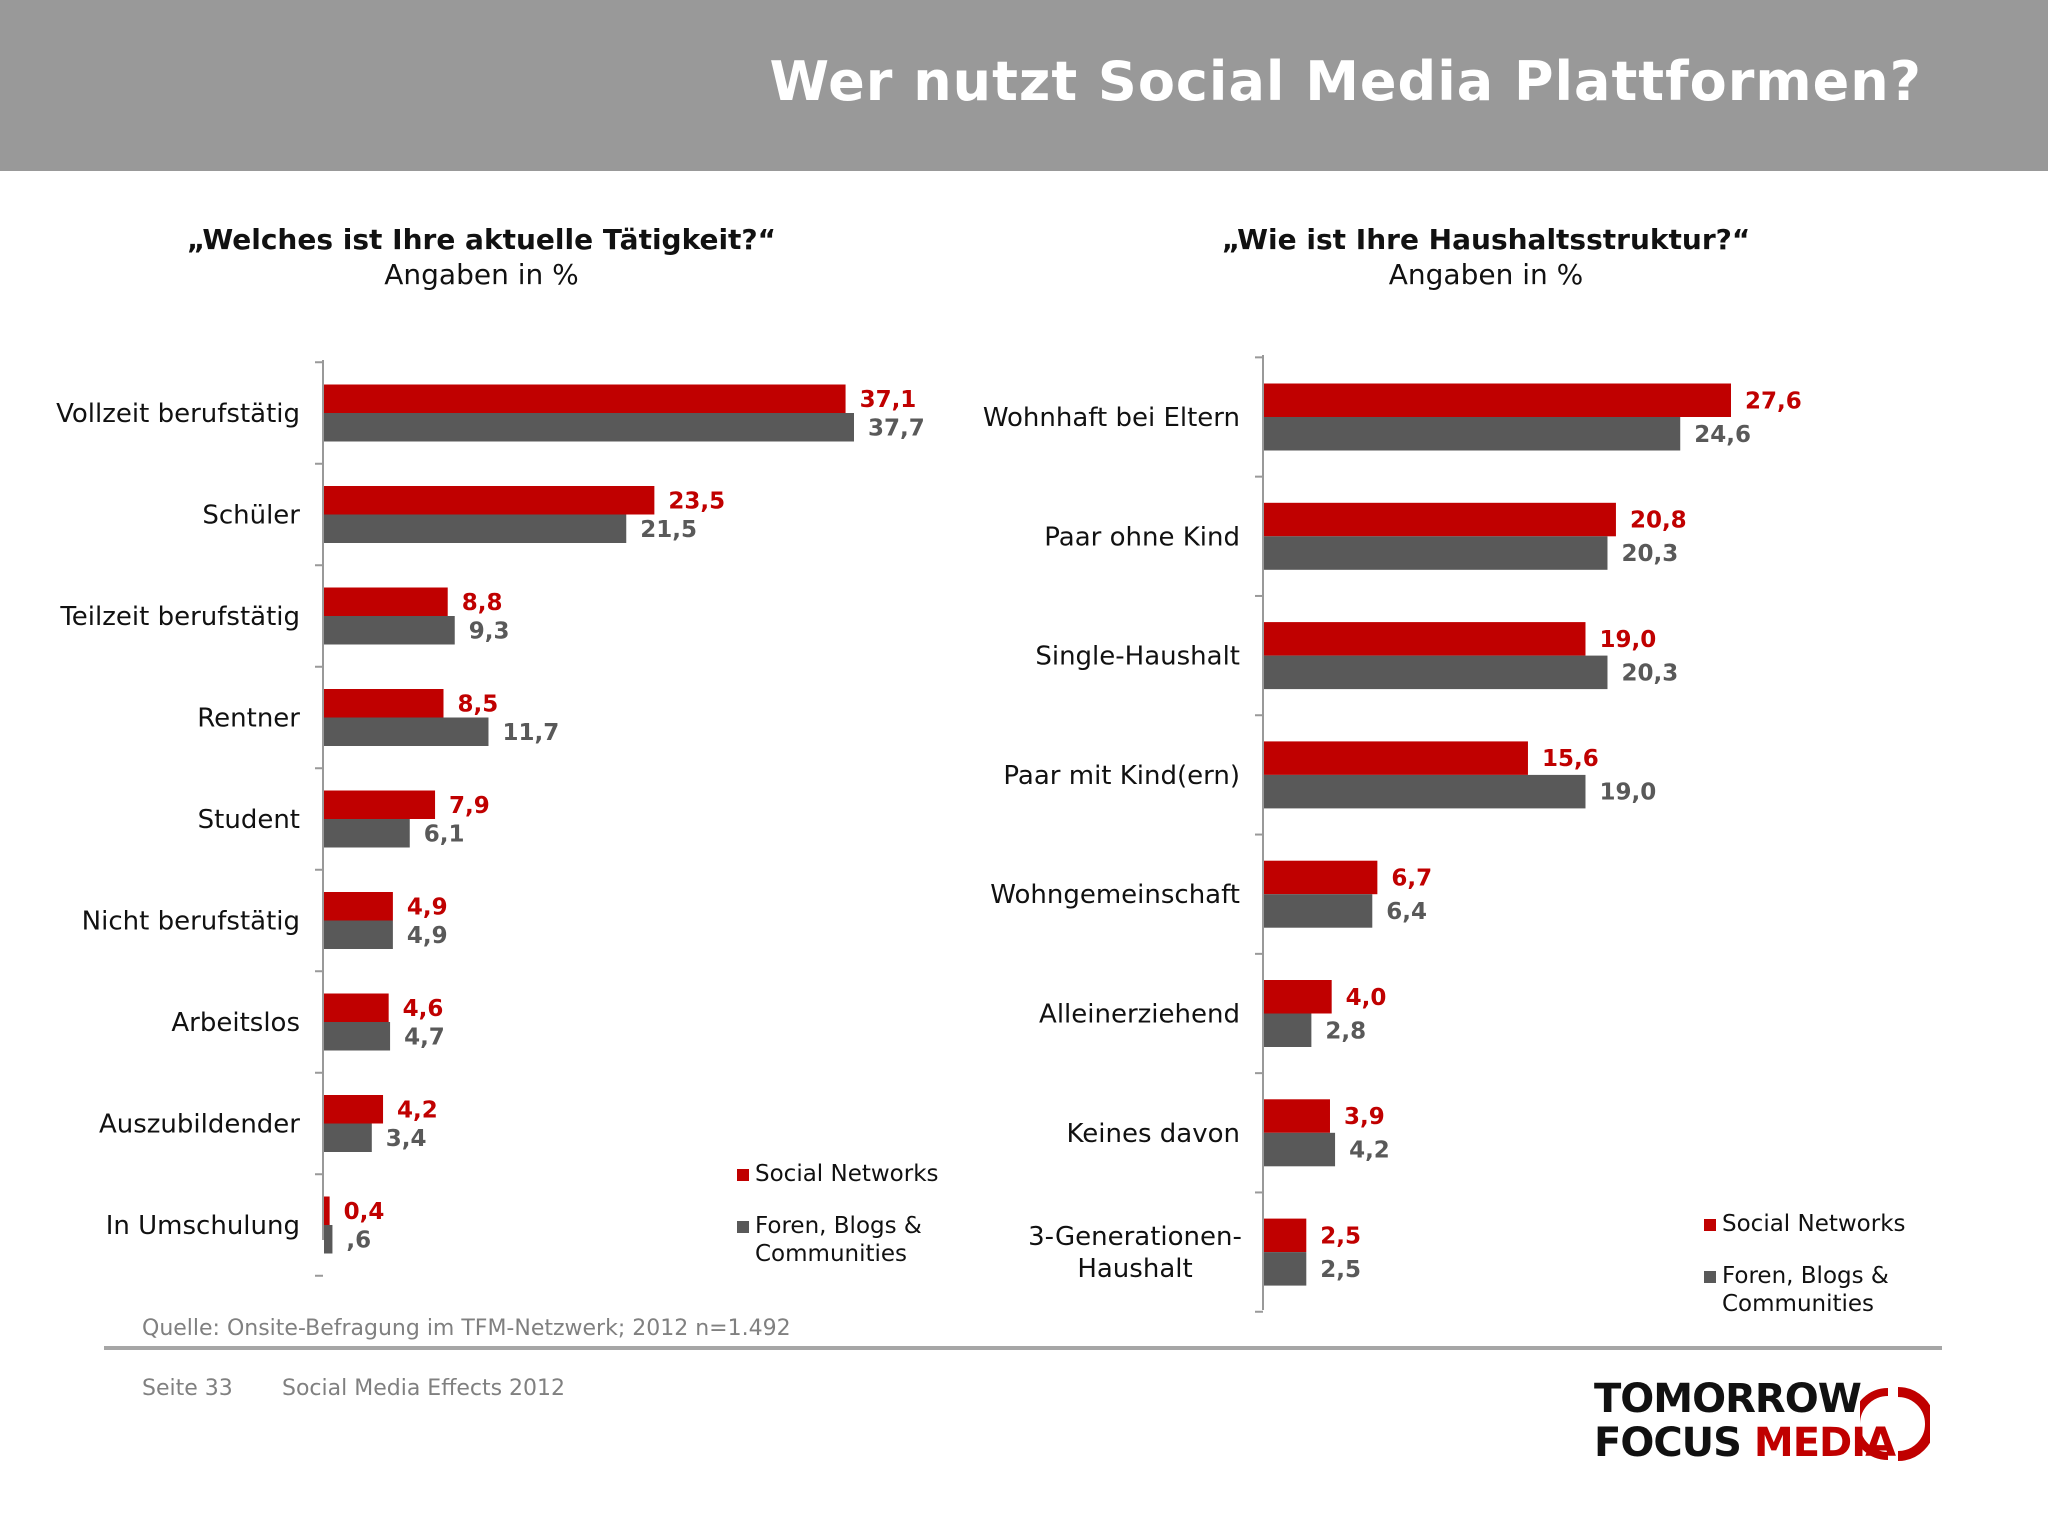  I want to click on chart-right-category-label: Single-Haushalt, so click(1137, 657).